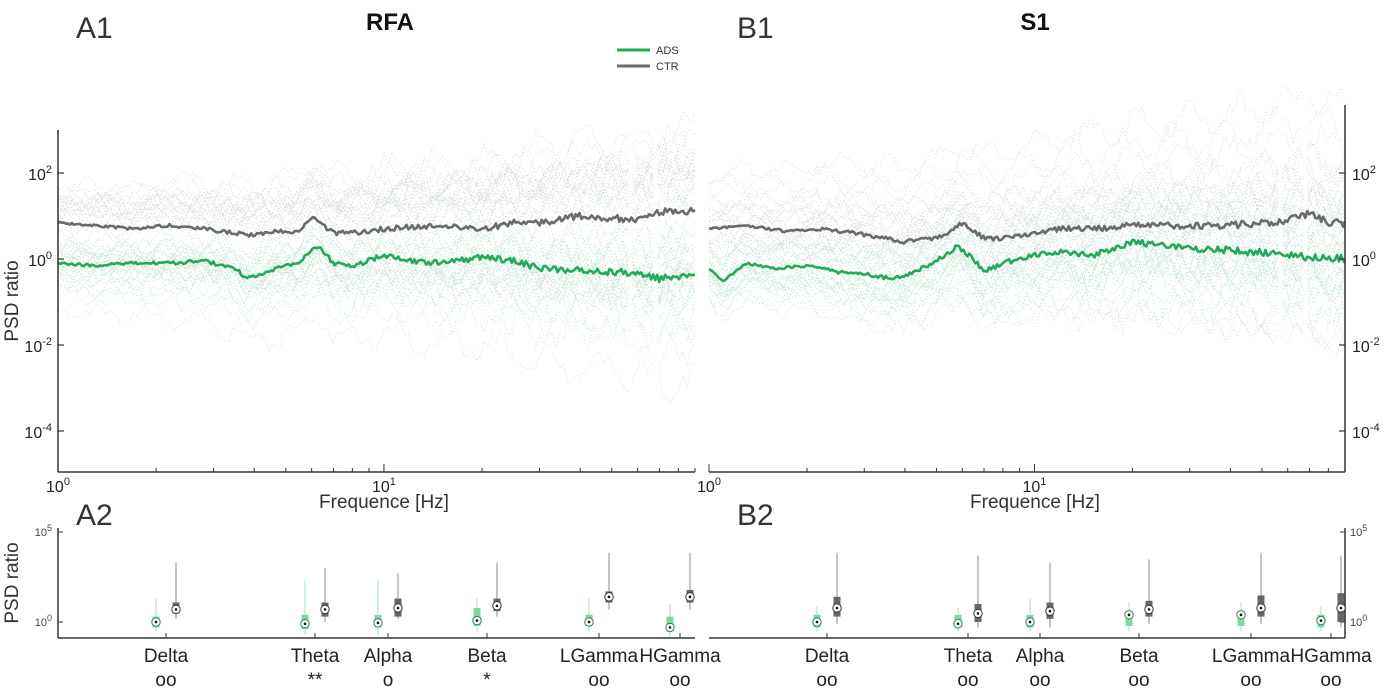  I want to click on b1-ytick-label: 10², so click(1364, 174).